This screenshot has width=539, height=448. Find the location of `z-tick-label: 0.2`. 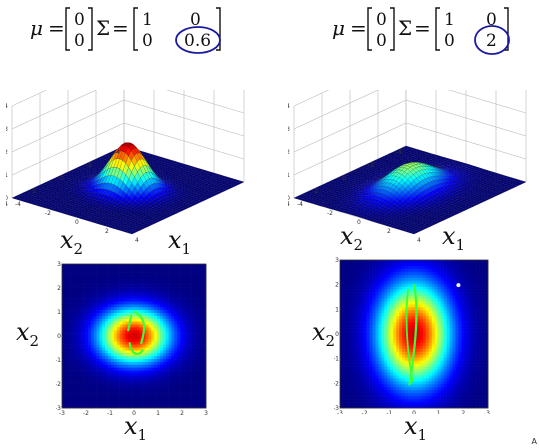

z-tick-label: 0.2 is located at coordinates (7, 152).